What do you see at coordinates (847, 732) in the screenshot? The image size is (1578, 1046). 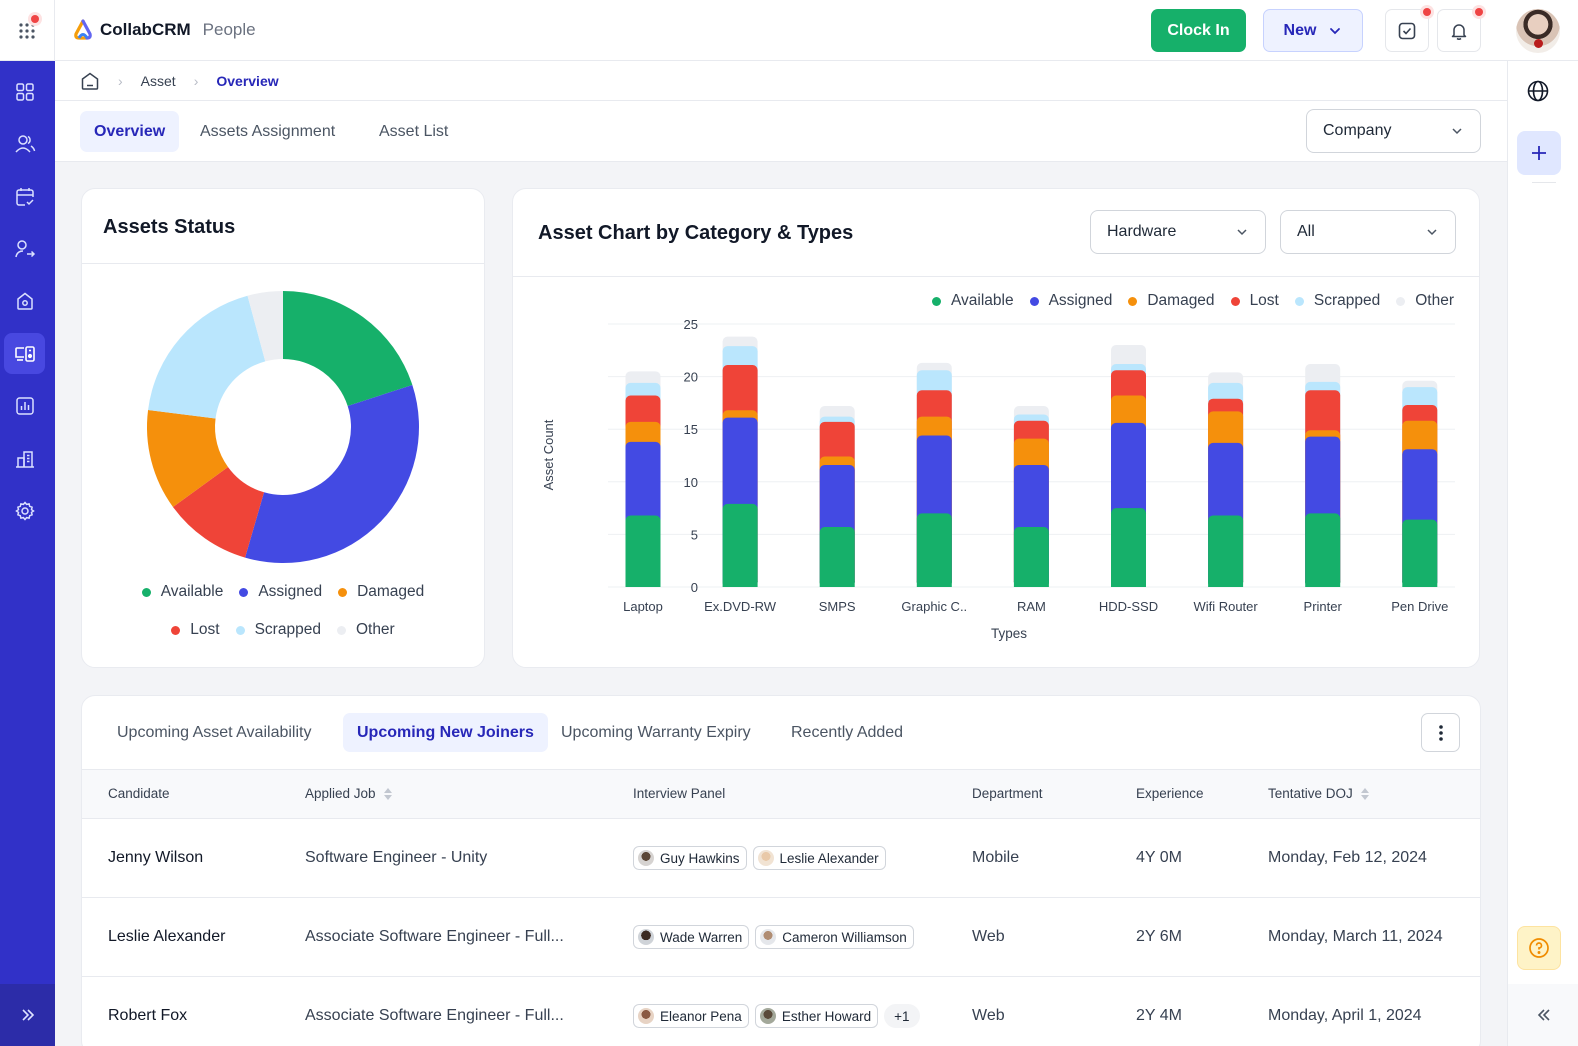 I see `tab-recently-added: Recently Added` at bounding box center [847, 732].